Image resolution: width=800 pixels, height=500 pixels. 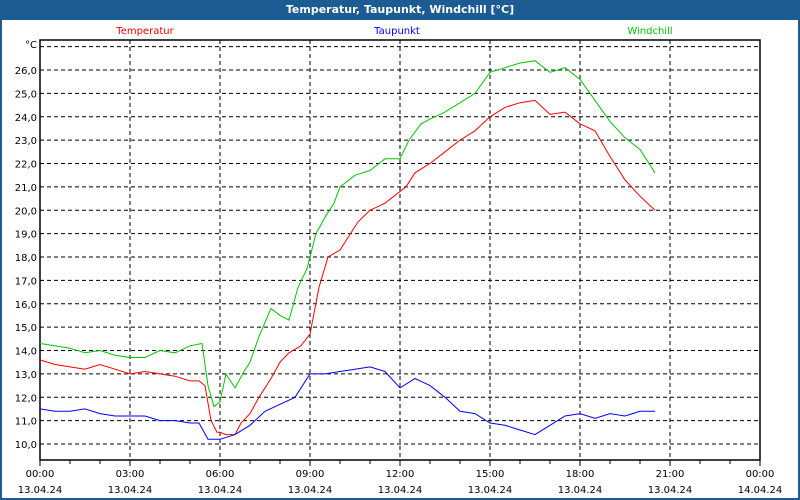 I want to click on y-tick-label: 23,0, so click(x=26, y=141).